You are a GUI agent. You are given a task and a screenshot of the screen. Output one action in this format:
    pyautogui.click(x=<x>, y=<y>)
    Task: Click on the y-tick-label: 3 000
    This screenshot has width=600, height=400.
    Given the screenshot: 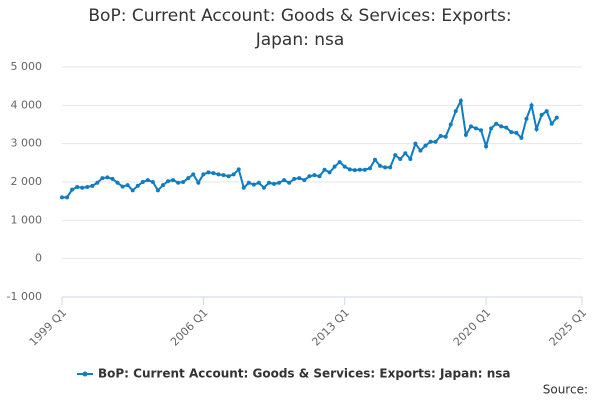 What is the action you would take?
    pyautogui.click(x=27, y=143)
    